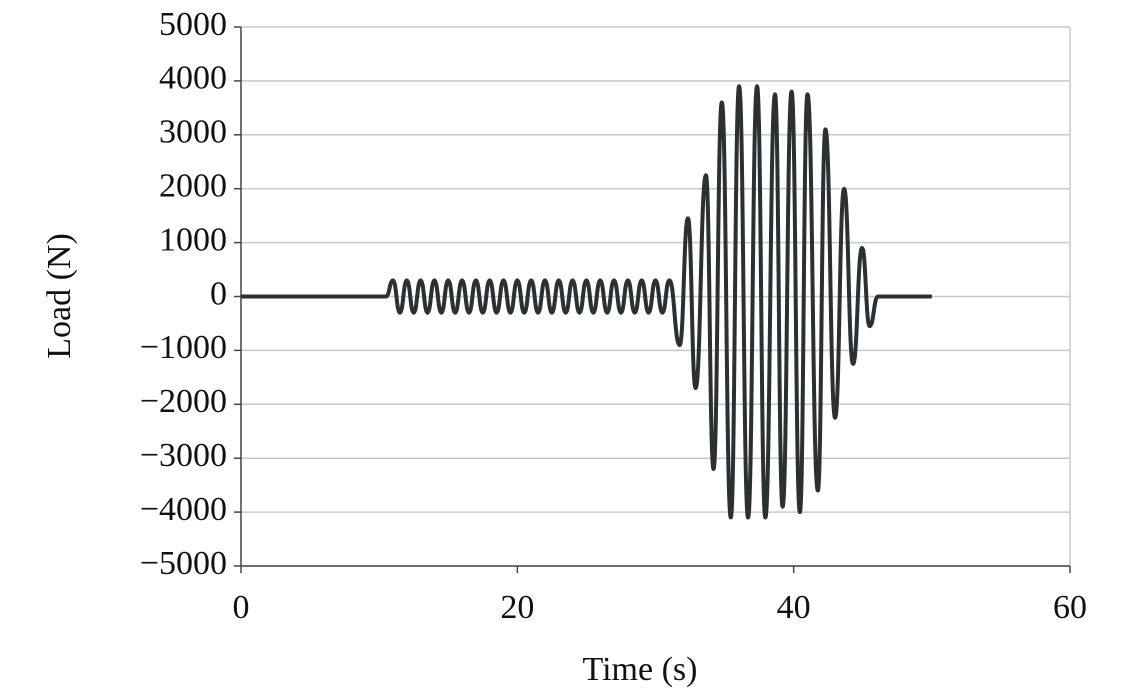 The width and height of the screenshot is (1130, 700). Describe the element at coordinates (1070, 607) in the screenshot. I see `x-tick-label: 60` at that location.